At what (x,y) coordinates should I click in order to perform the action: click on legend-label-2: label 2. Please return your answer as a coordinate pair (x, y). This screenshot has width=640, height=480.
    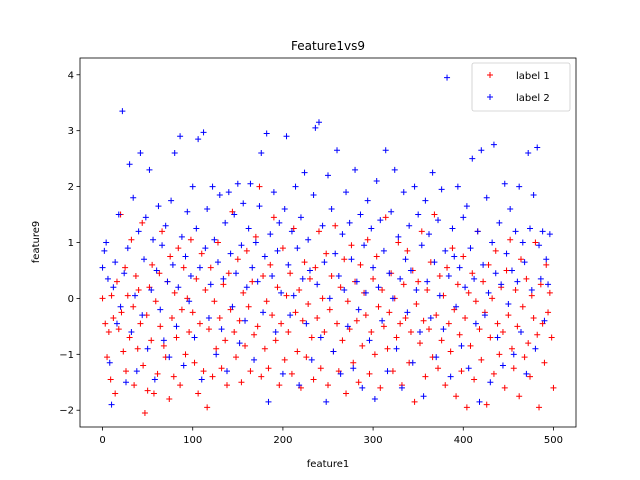
    Looking at the image, I should click on (533, 98).